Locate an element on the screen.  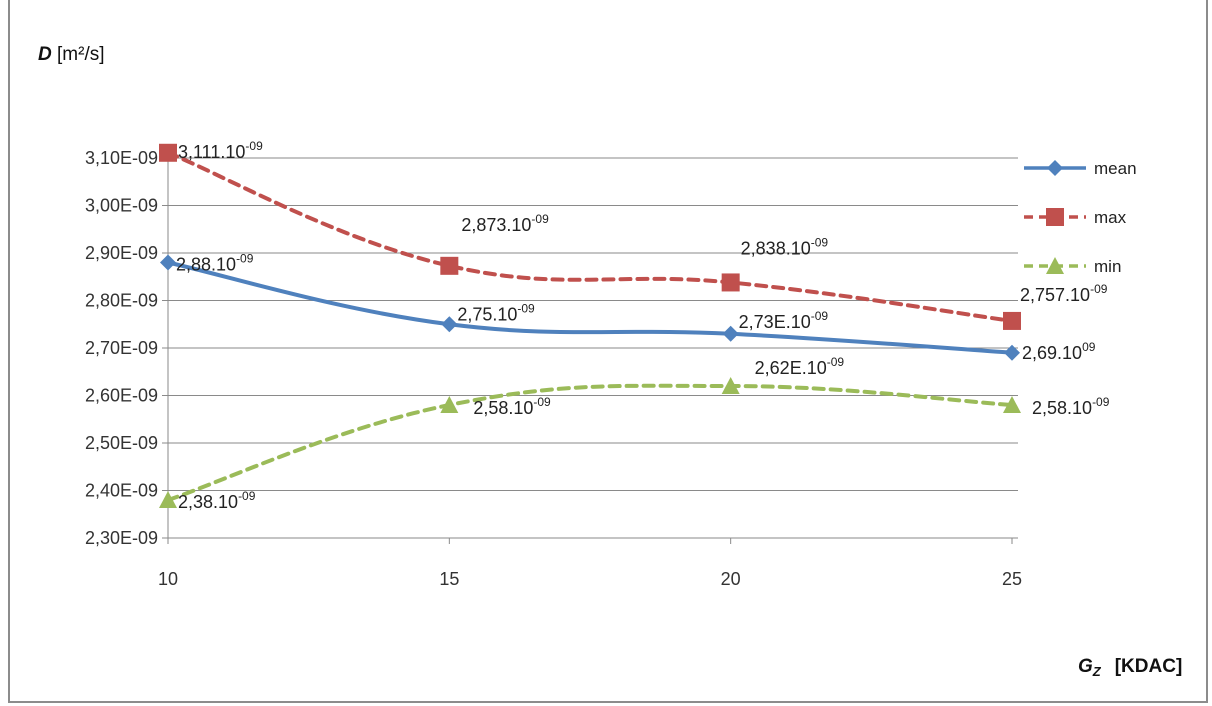
data-label-base: 2,62E.10 is located at coordinates (791, 368).